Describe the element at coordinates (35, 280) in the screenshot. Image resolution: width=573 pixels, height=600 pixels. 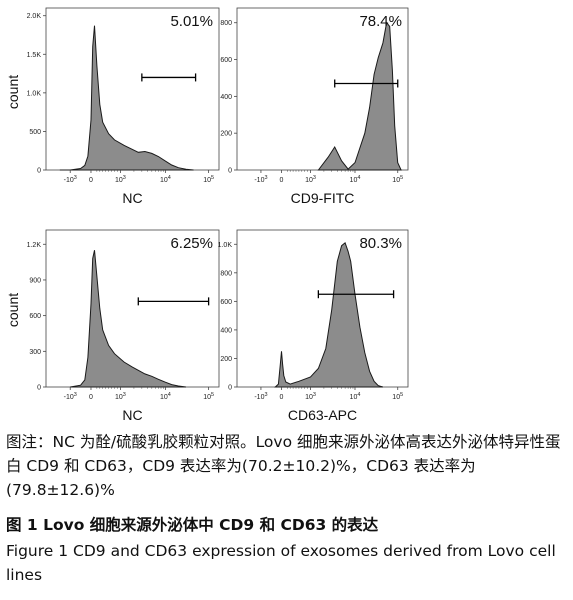
I see `y-tick-label: 900` at that location.